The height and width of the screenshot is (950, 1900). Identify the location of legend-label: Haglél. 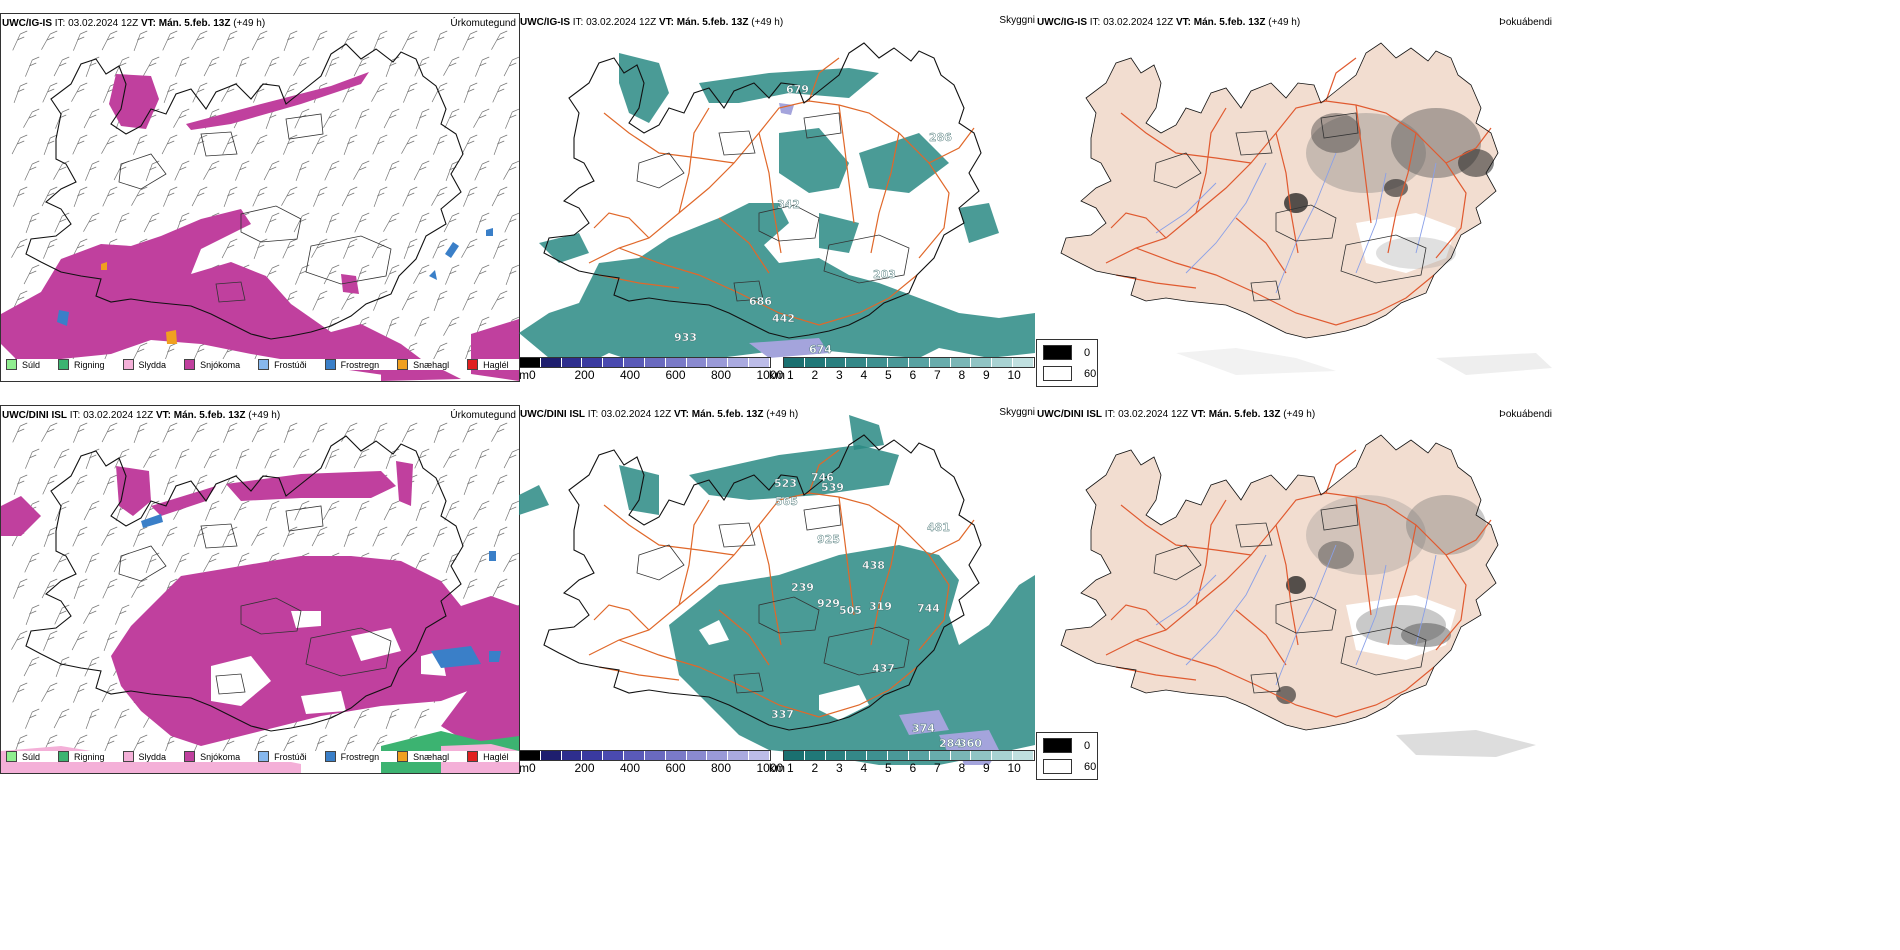
(496, 756).